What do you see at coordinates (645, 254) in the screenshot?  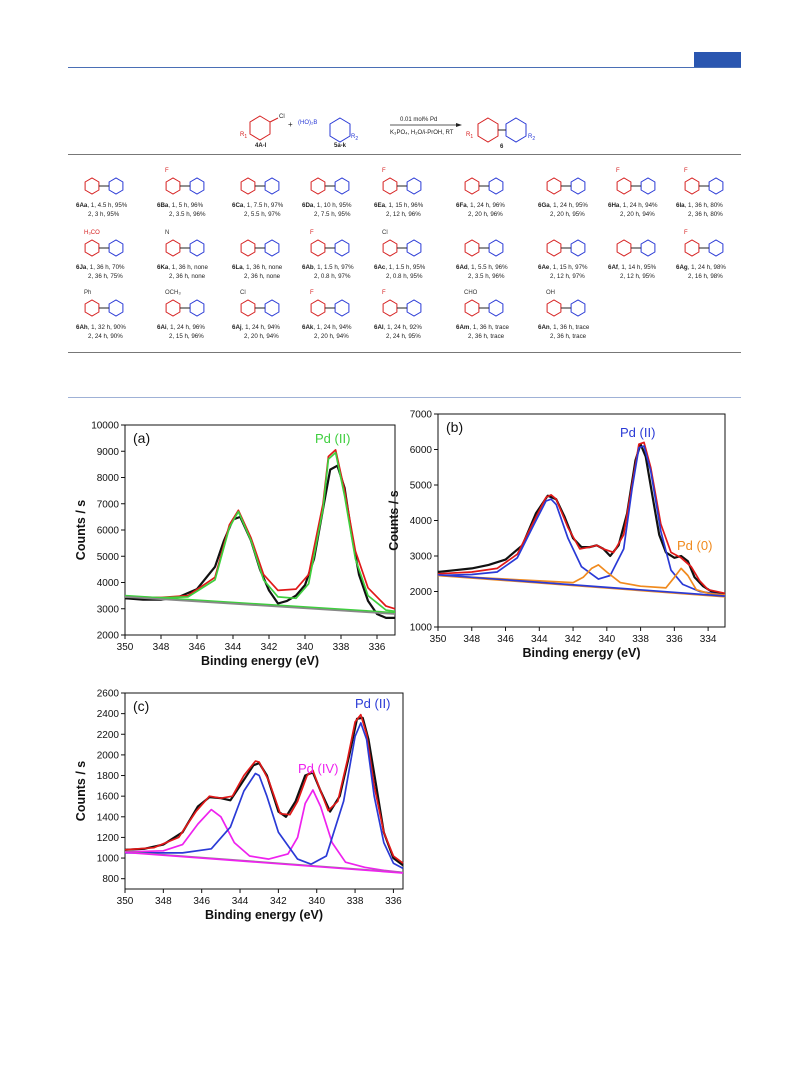 I see `product-cell: 6Af, 1, 14 h, 95% 2, 12 h, 95%` at bounding box center [645, 254].